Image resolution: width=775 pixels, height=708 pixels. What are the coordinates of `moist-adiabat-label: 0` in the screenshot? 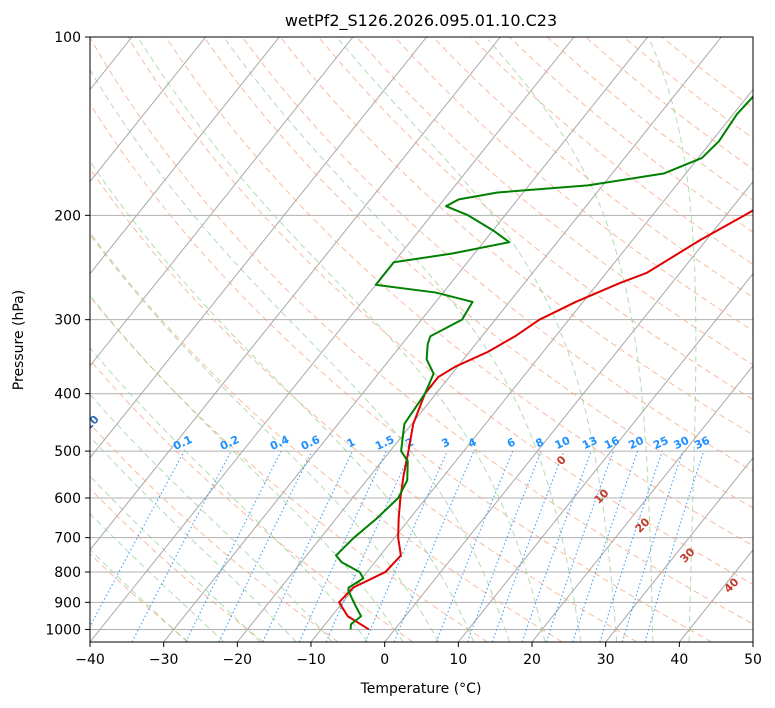 It's located at (561, 460).